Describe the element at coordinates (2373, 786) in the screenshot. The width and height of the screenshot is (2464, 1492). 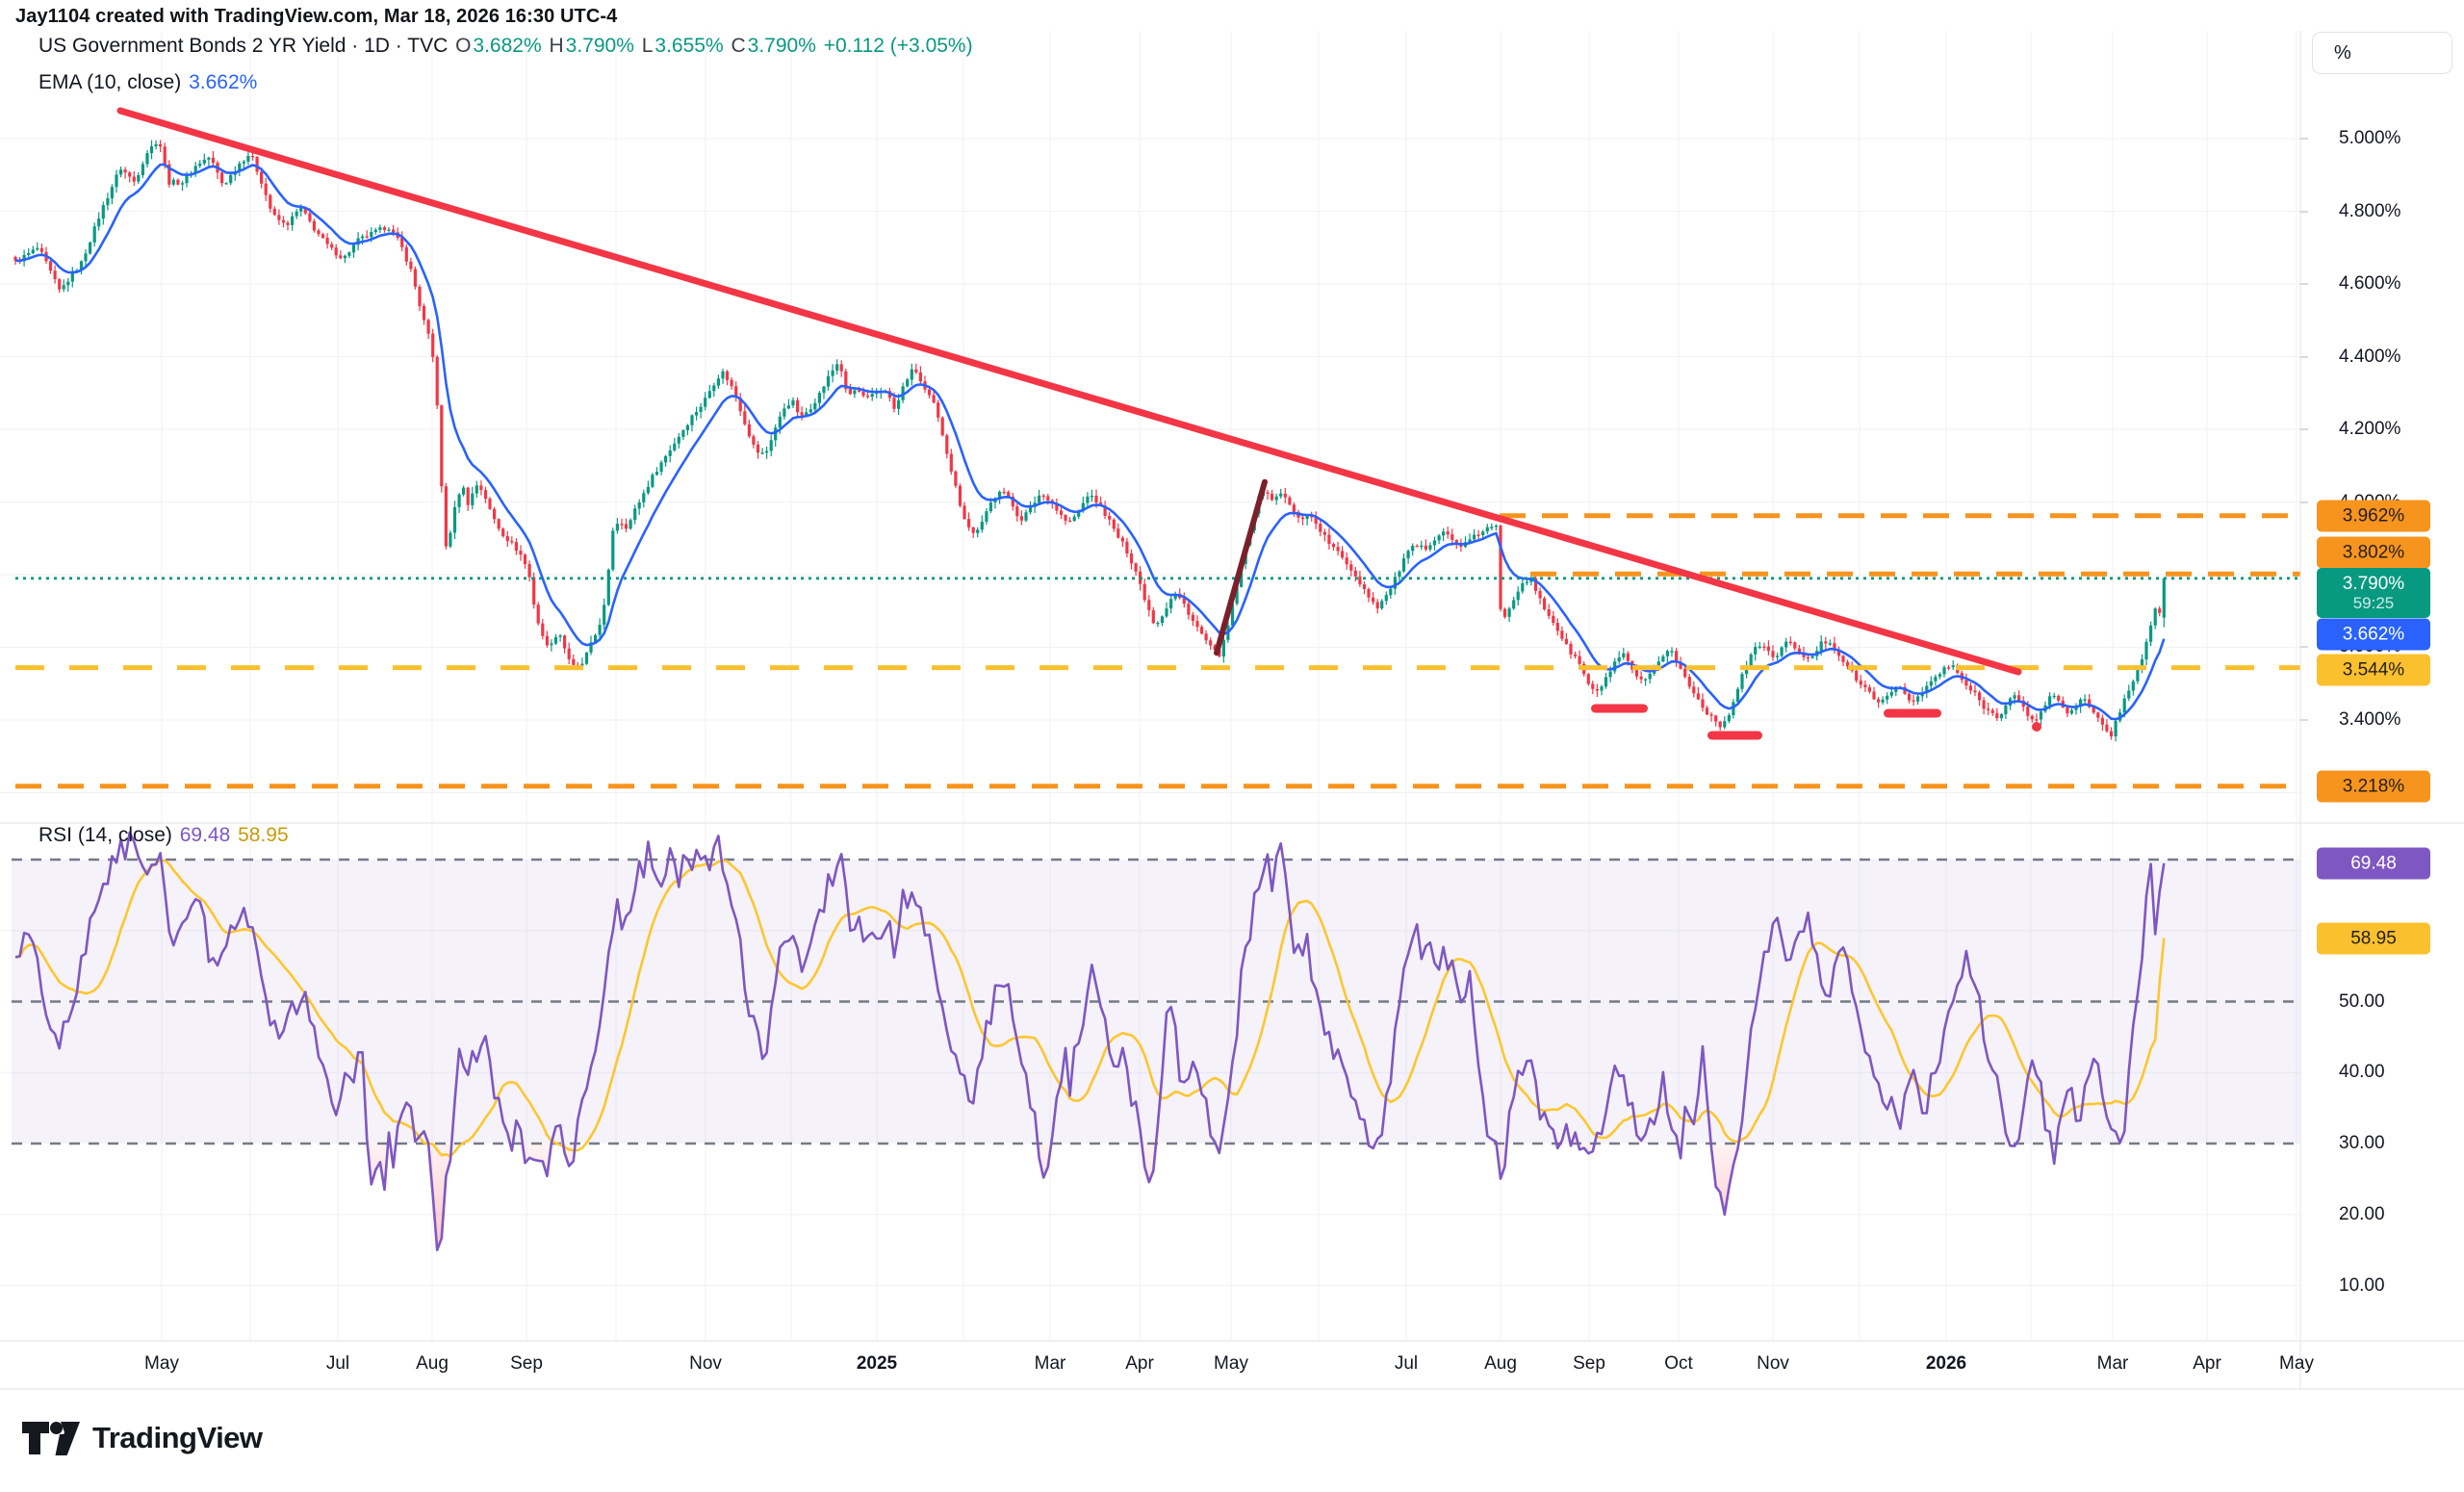
I see `level-price-label-3.218%: 3.218%` at that location.